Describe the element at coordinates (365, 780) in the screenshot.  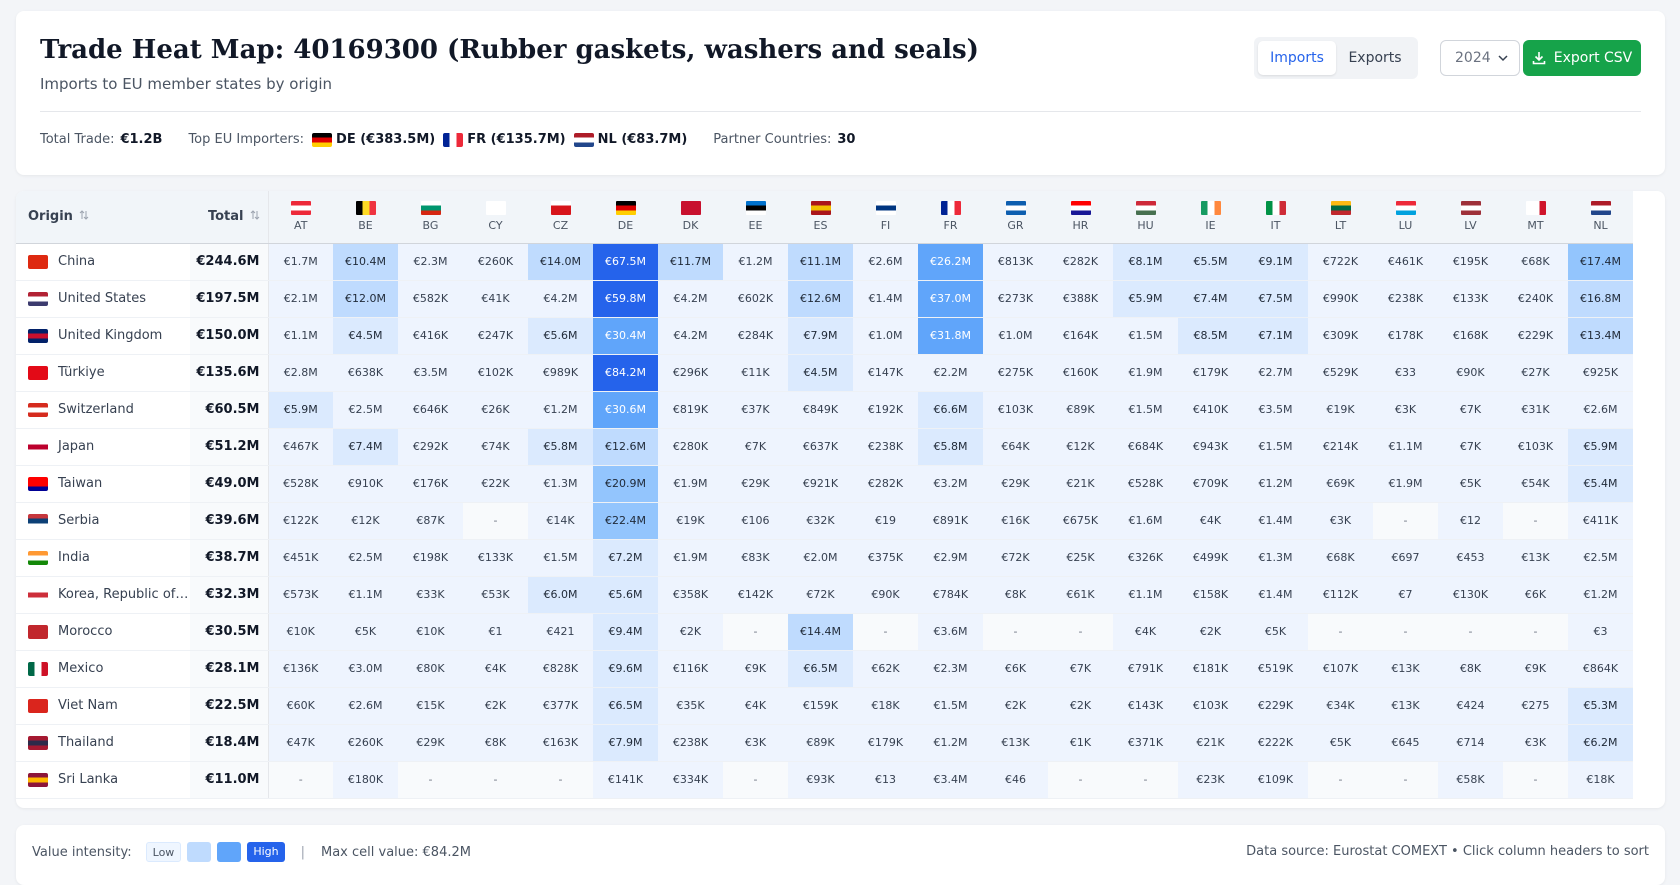
I see `heat-cell: €180K` at that location.